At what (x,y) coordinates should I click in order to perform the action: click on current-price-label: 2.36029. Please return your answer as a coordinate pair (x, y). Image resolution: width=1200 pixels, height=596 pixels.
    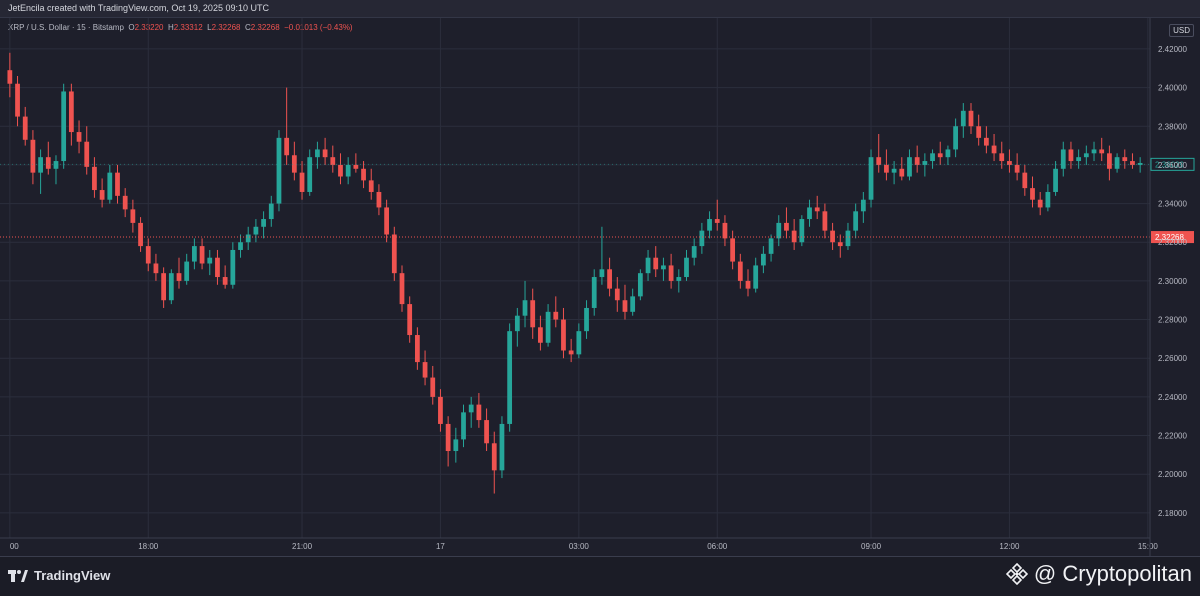
    Looking at the image, I should click on (1169, 164).